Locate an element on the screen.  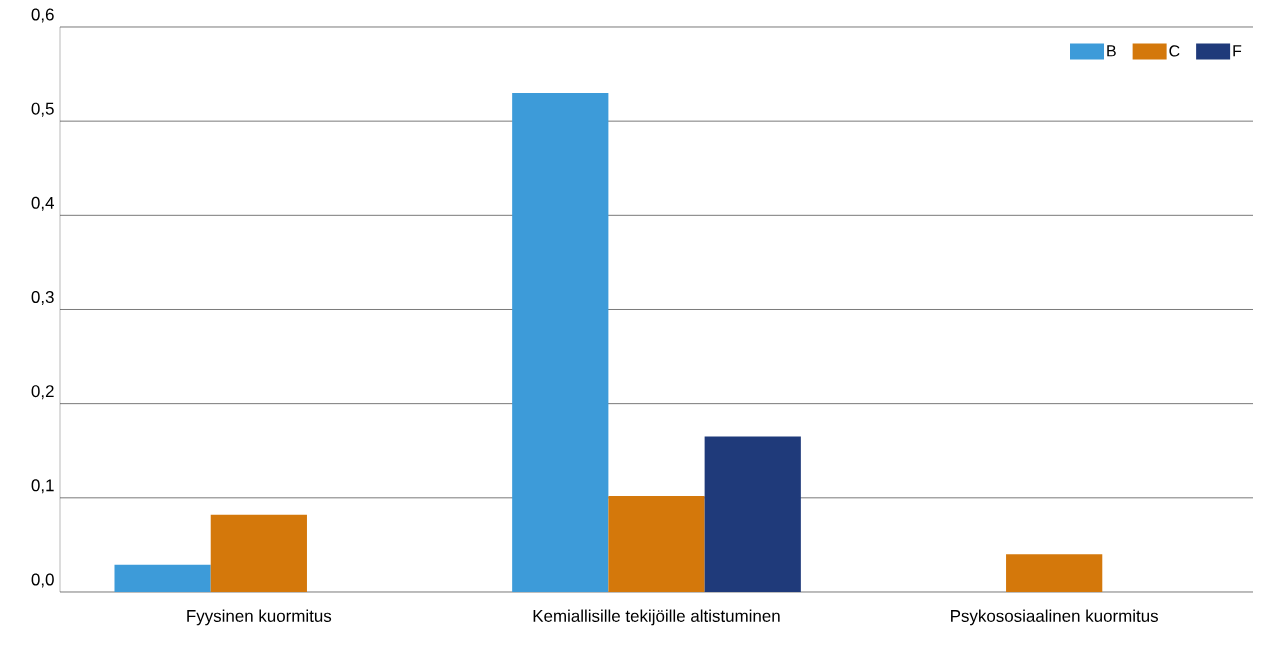
x-tick-label: Fyysinen kuormitus is located at coordinates (259, 617).